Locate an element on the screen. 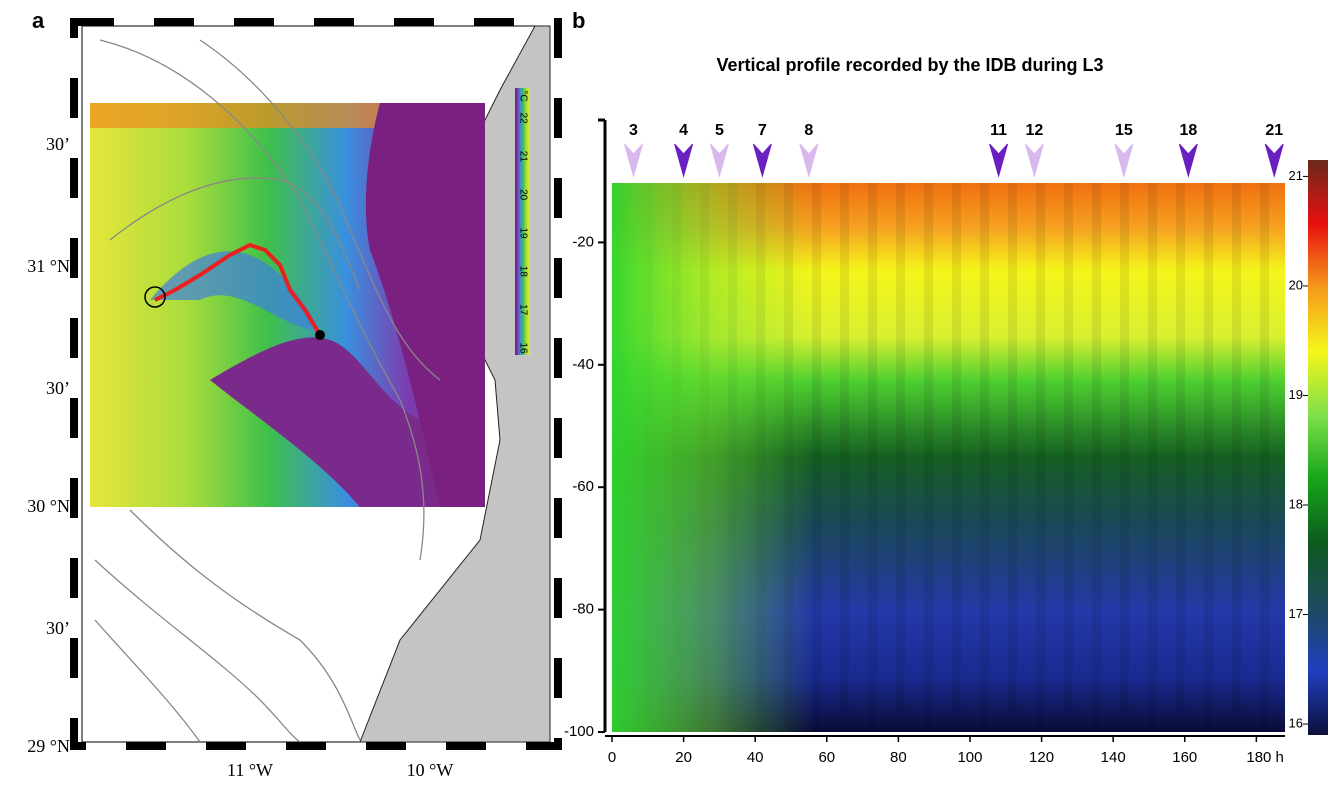 The height and width of the screenshot is (792, 1329). x-tick-label: 120 is located at coordinates (1041, 757).